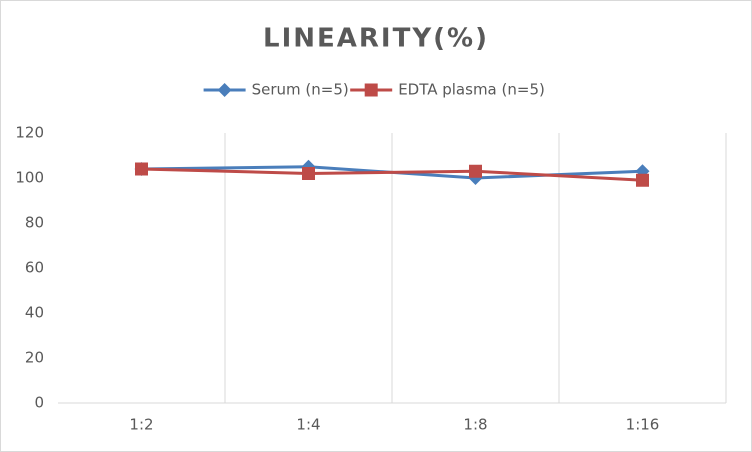 The image size is (752, 452). I want to click on y-tick-label: 80, so click(34, 223).